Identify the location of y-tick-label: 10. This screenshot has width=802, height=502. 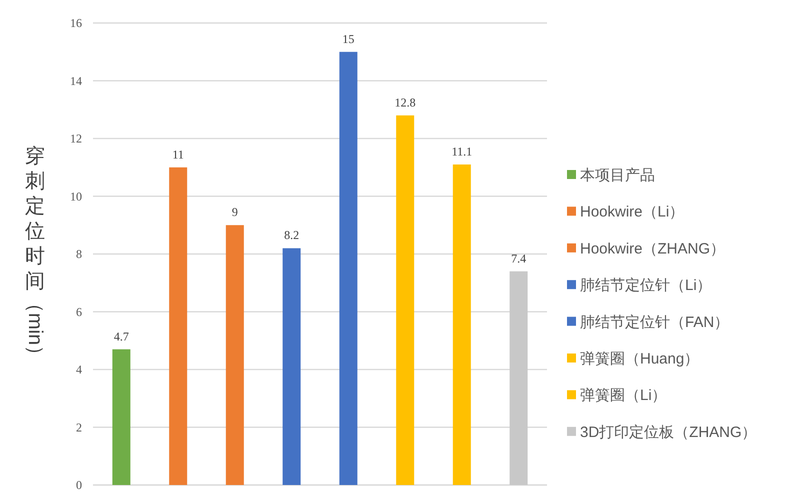
(76, 196).